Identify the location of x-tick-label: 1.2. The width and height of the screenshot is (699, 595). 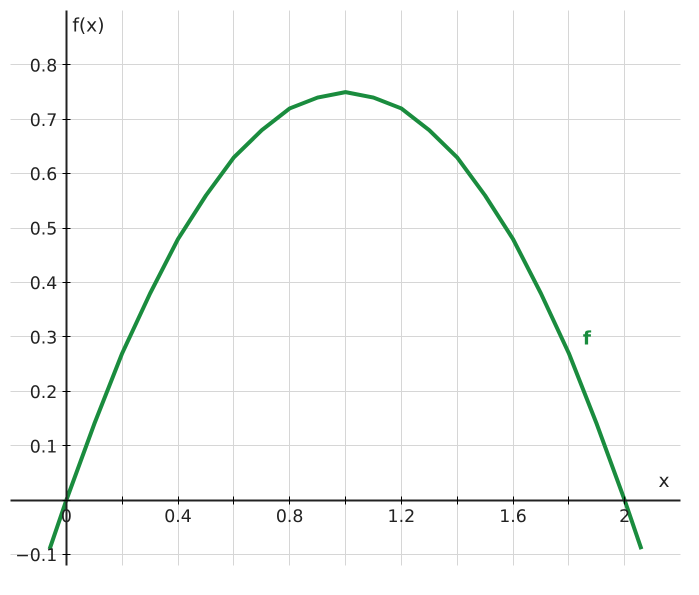
(402, 517).